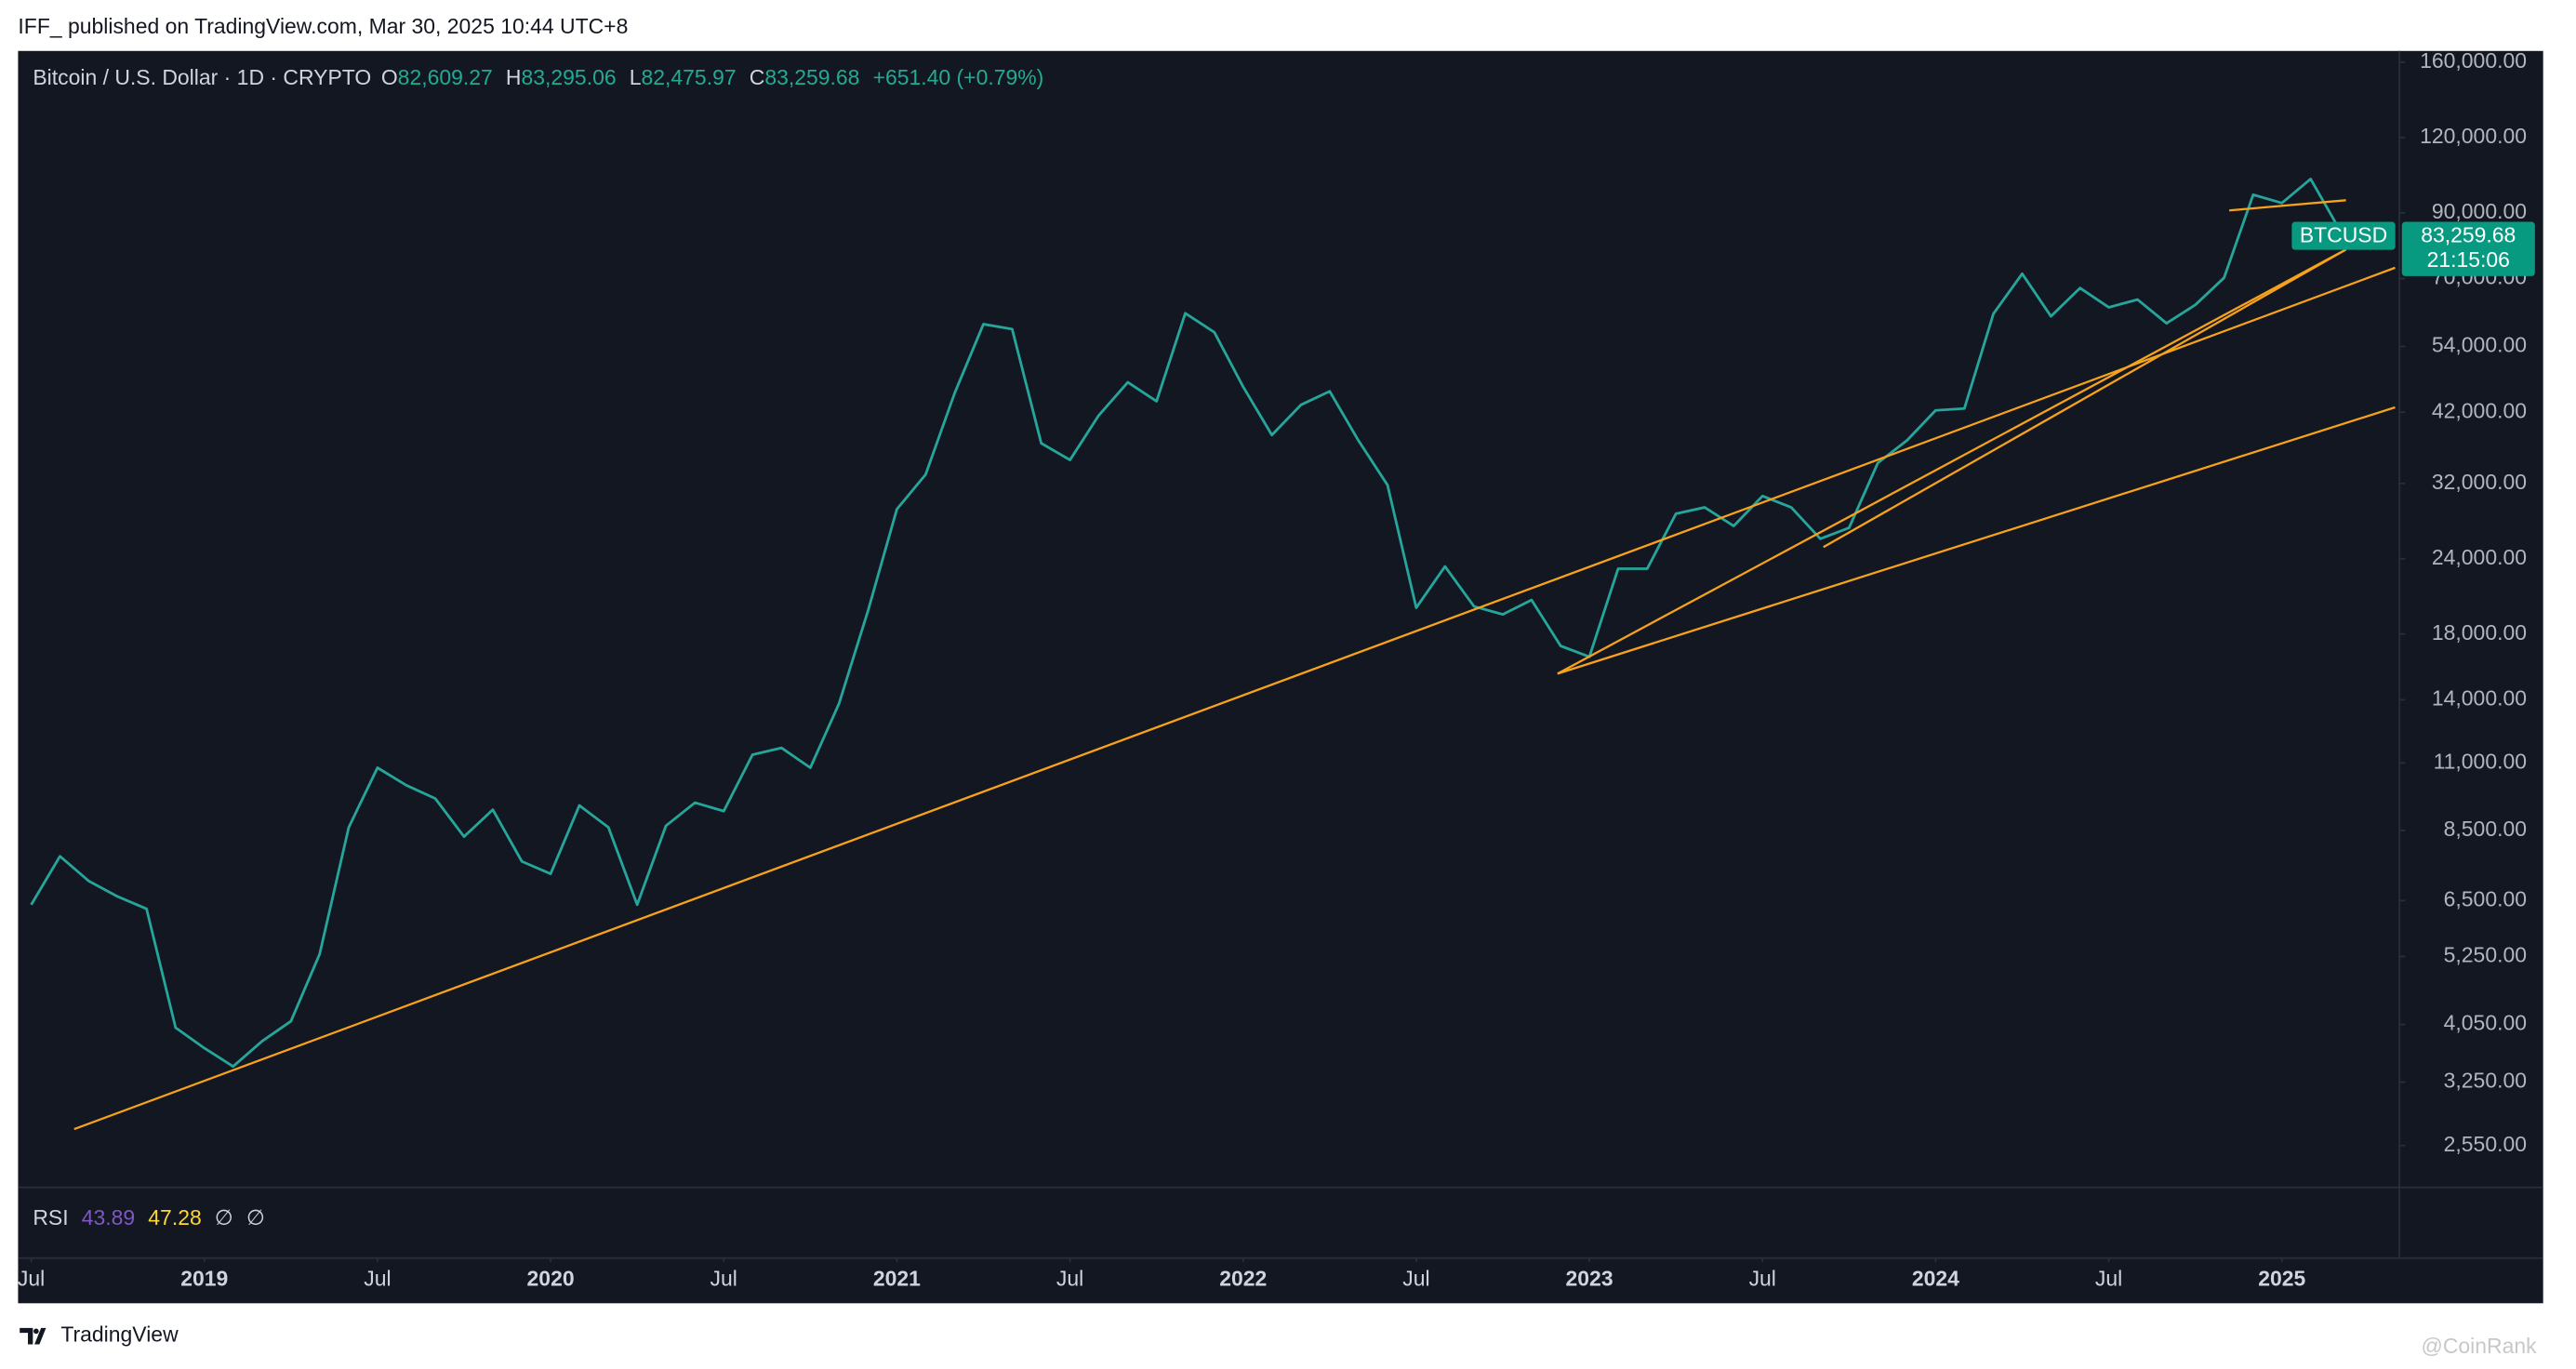 The width and height of the screenshot is (2576, 1369). What do you see at coordinates (445, 77) in the screenshot?
I see `ohlc-value: 82,609.27` at bounding box center [445, 77].